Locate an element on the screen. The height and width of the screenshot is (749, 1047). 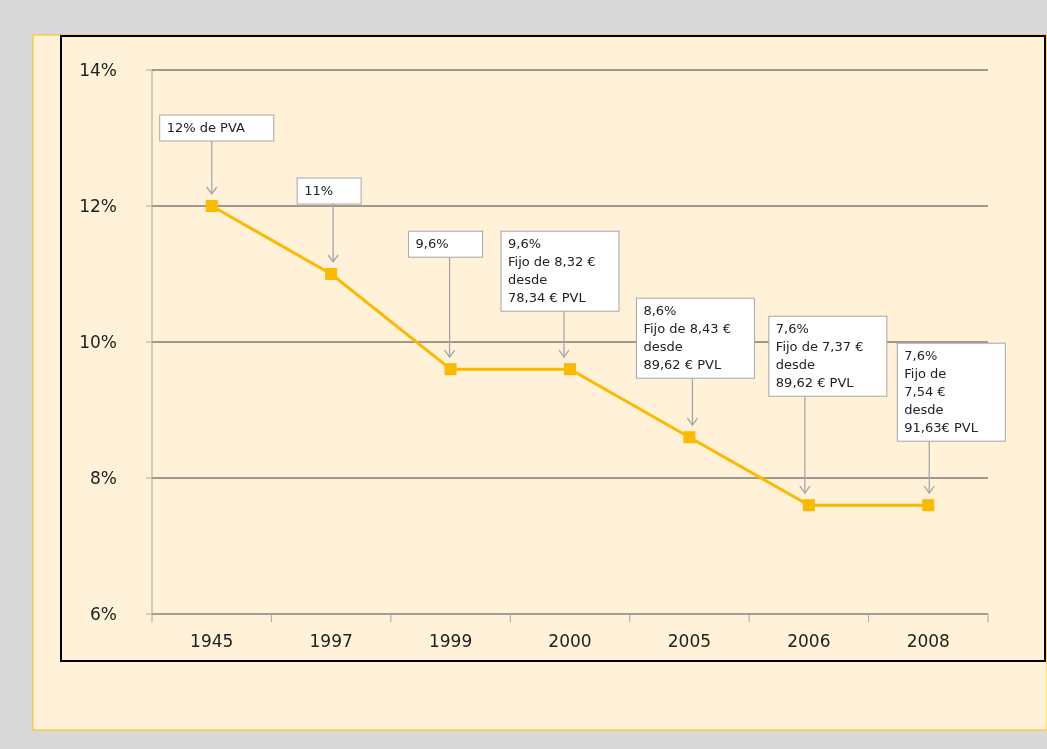
y-tick-label: 6% is located at coordinates (103, 613).